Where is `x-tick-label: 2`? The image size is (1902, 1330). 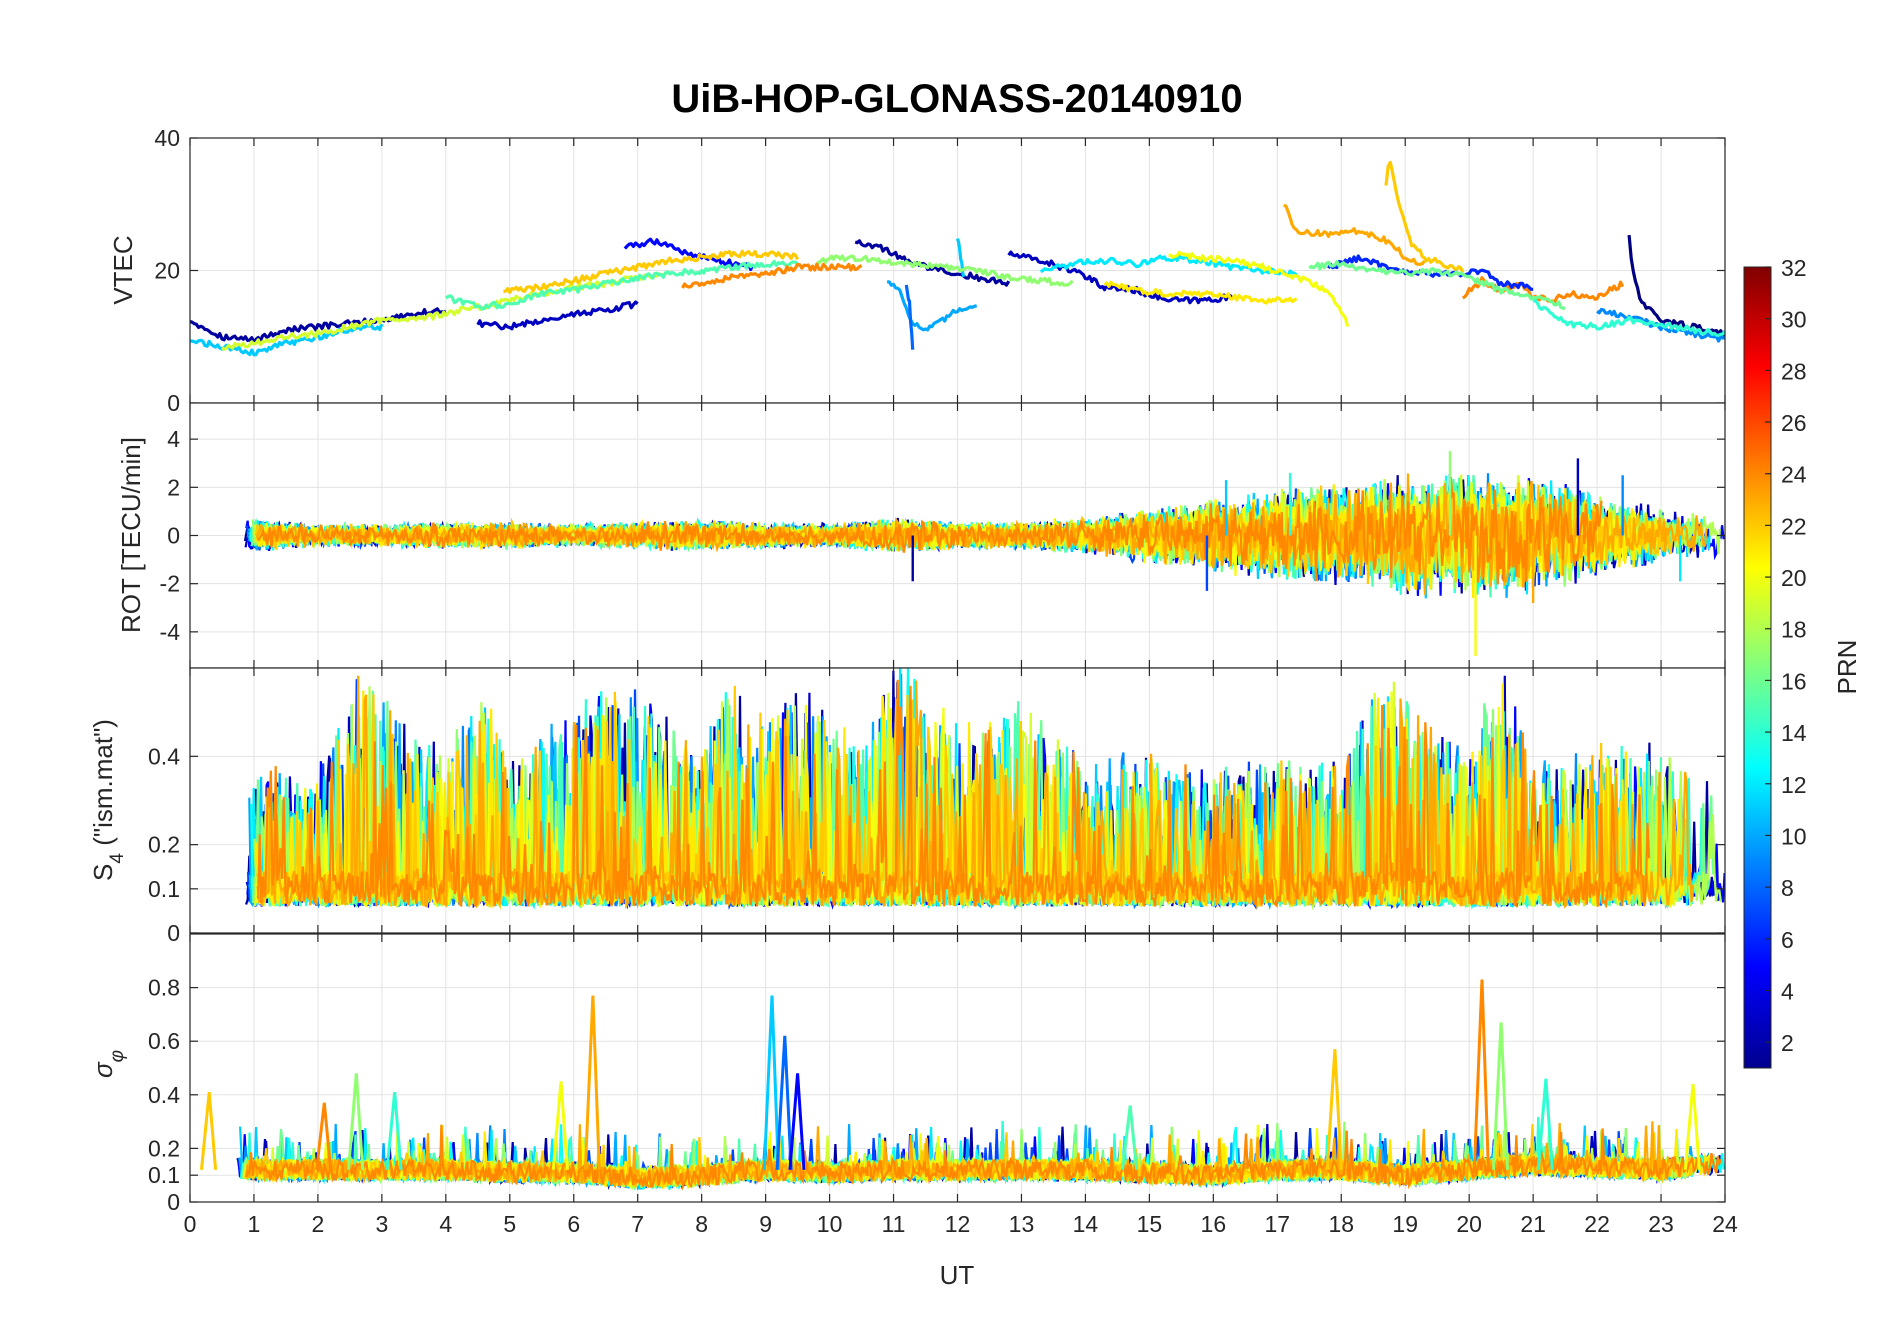 x-tick-label: 2 is located at coordinates (318, 1224).